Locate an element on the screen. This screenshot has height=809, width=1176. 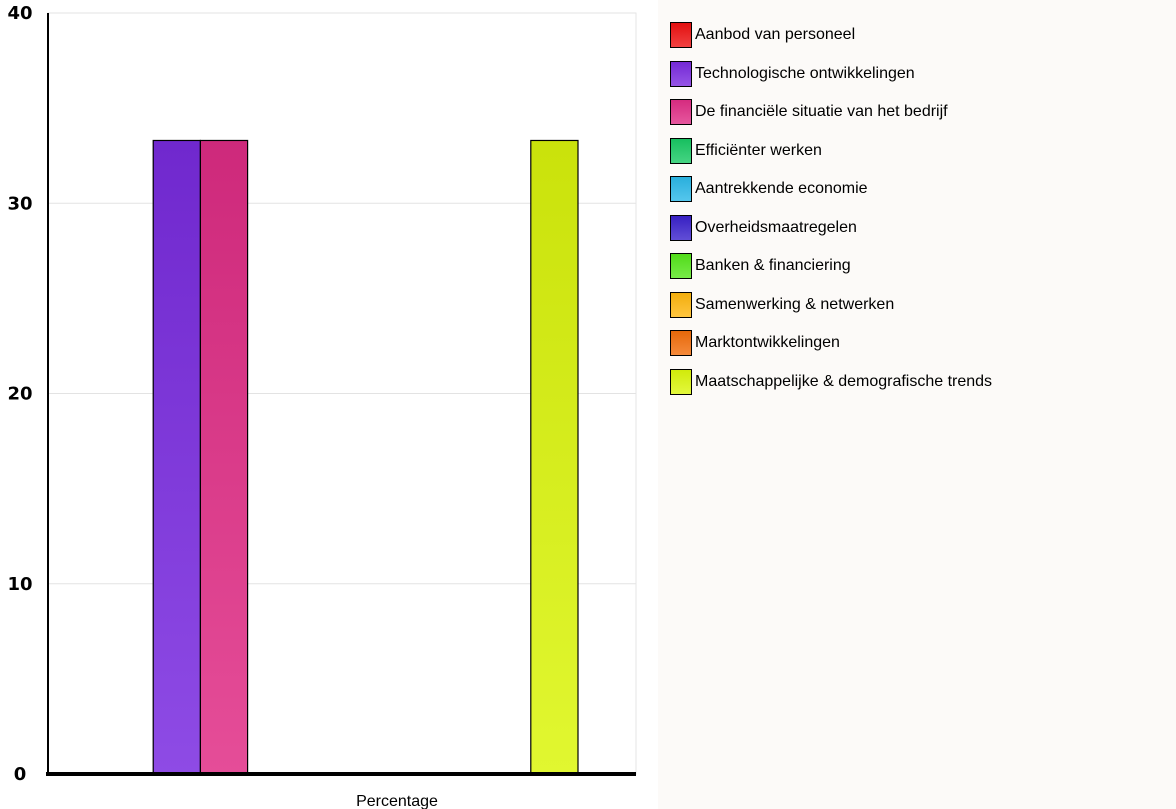
y-tick-labels: 0 10 20 30 40 is located at coordinates (19, 394).